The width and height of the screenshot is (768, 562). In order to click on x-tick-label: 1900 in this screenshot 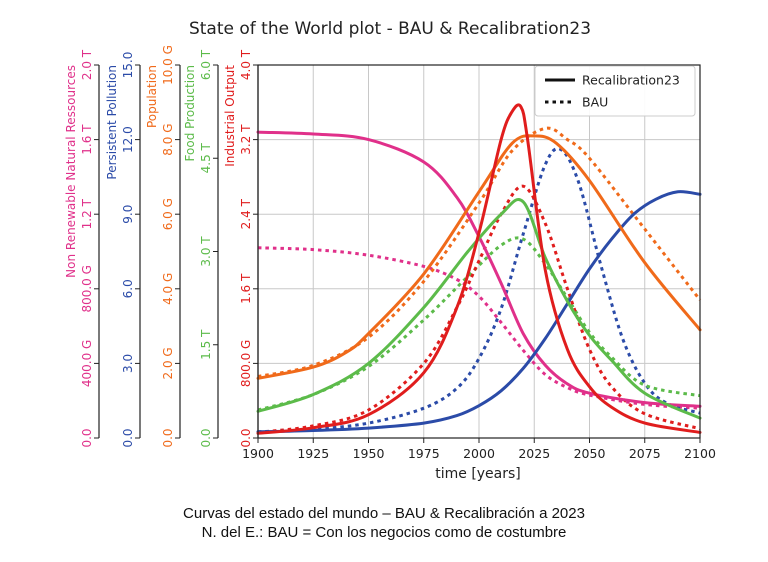, I will do `click(258, 453)`.